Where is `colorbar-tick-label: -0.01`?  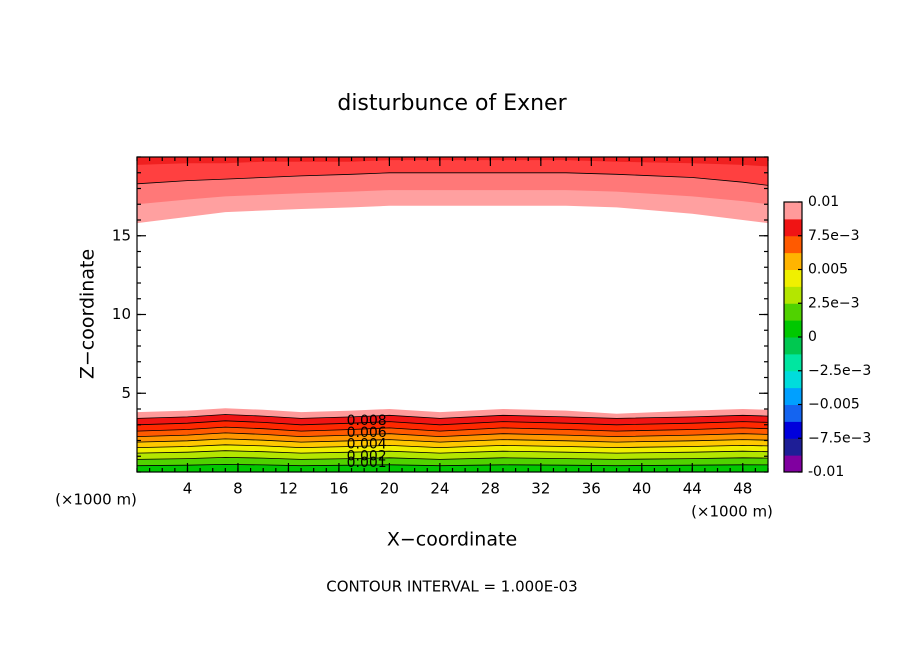
colorbar-tick-label: -0.01 is located at coordinates (826, 472).